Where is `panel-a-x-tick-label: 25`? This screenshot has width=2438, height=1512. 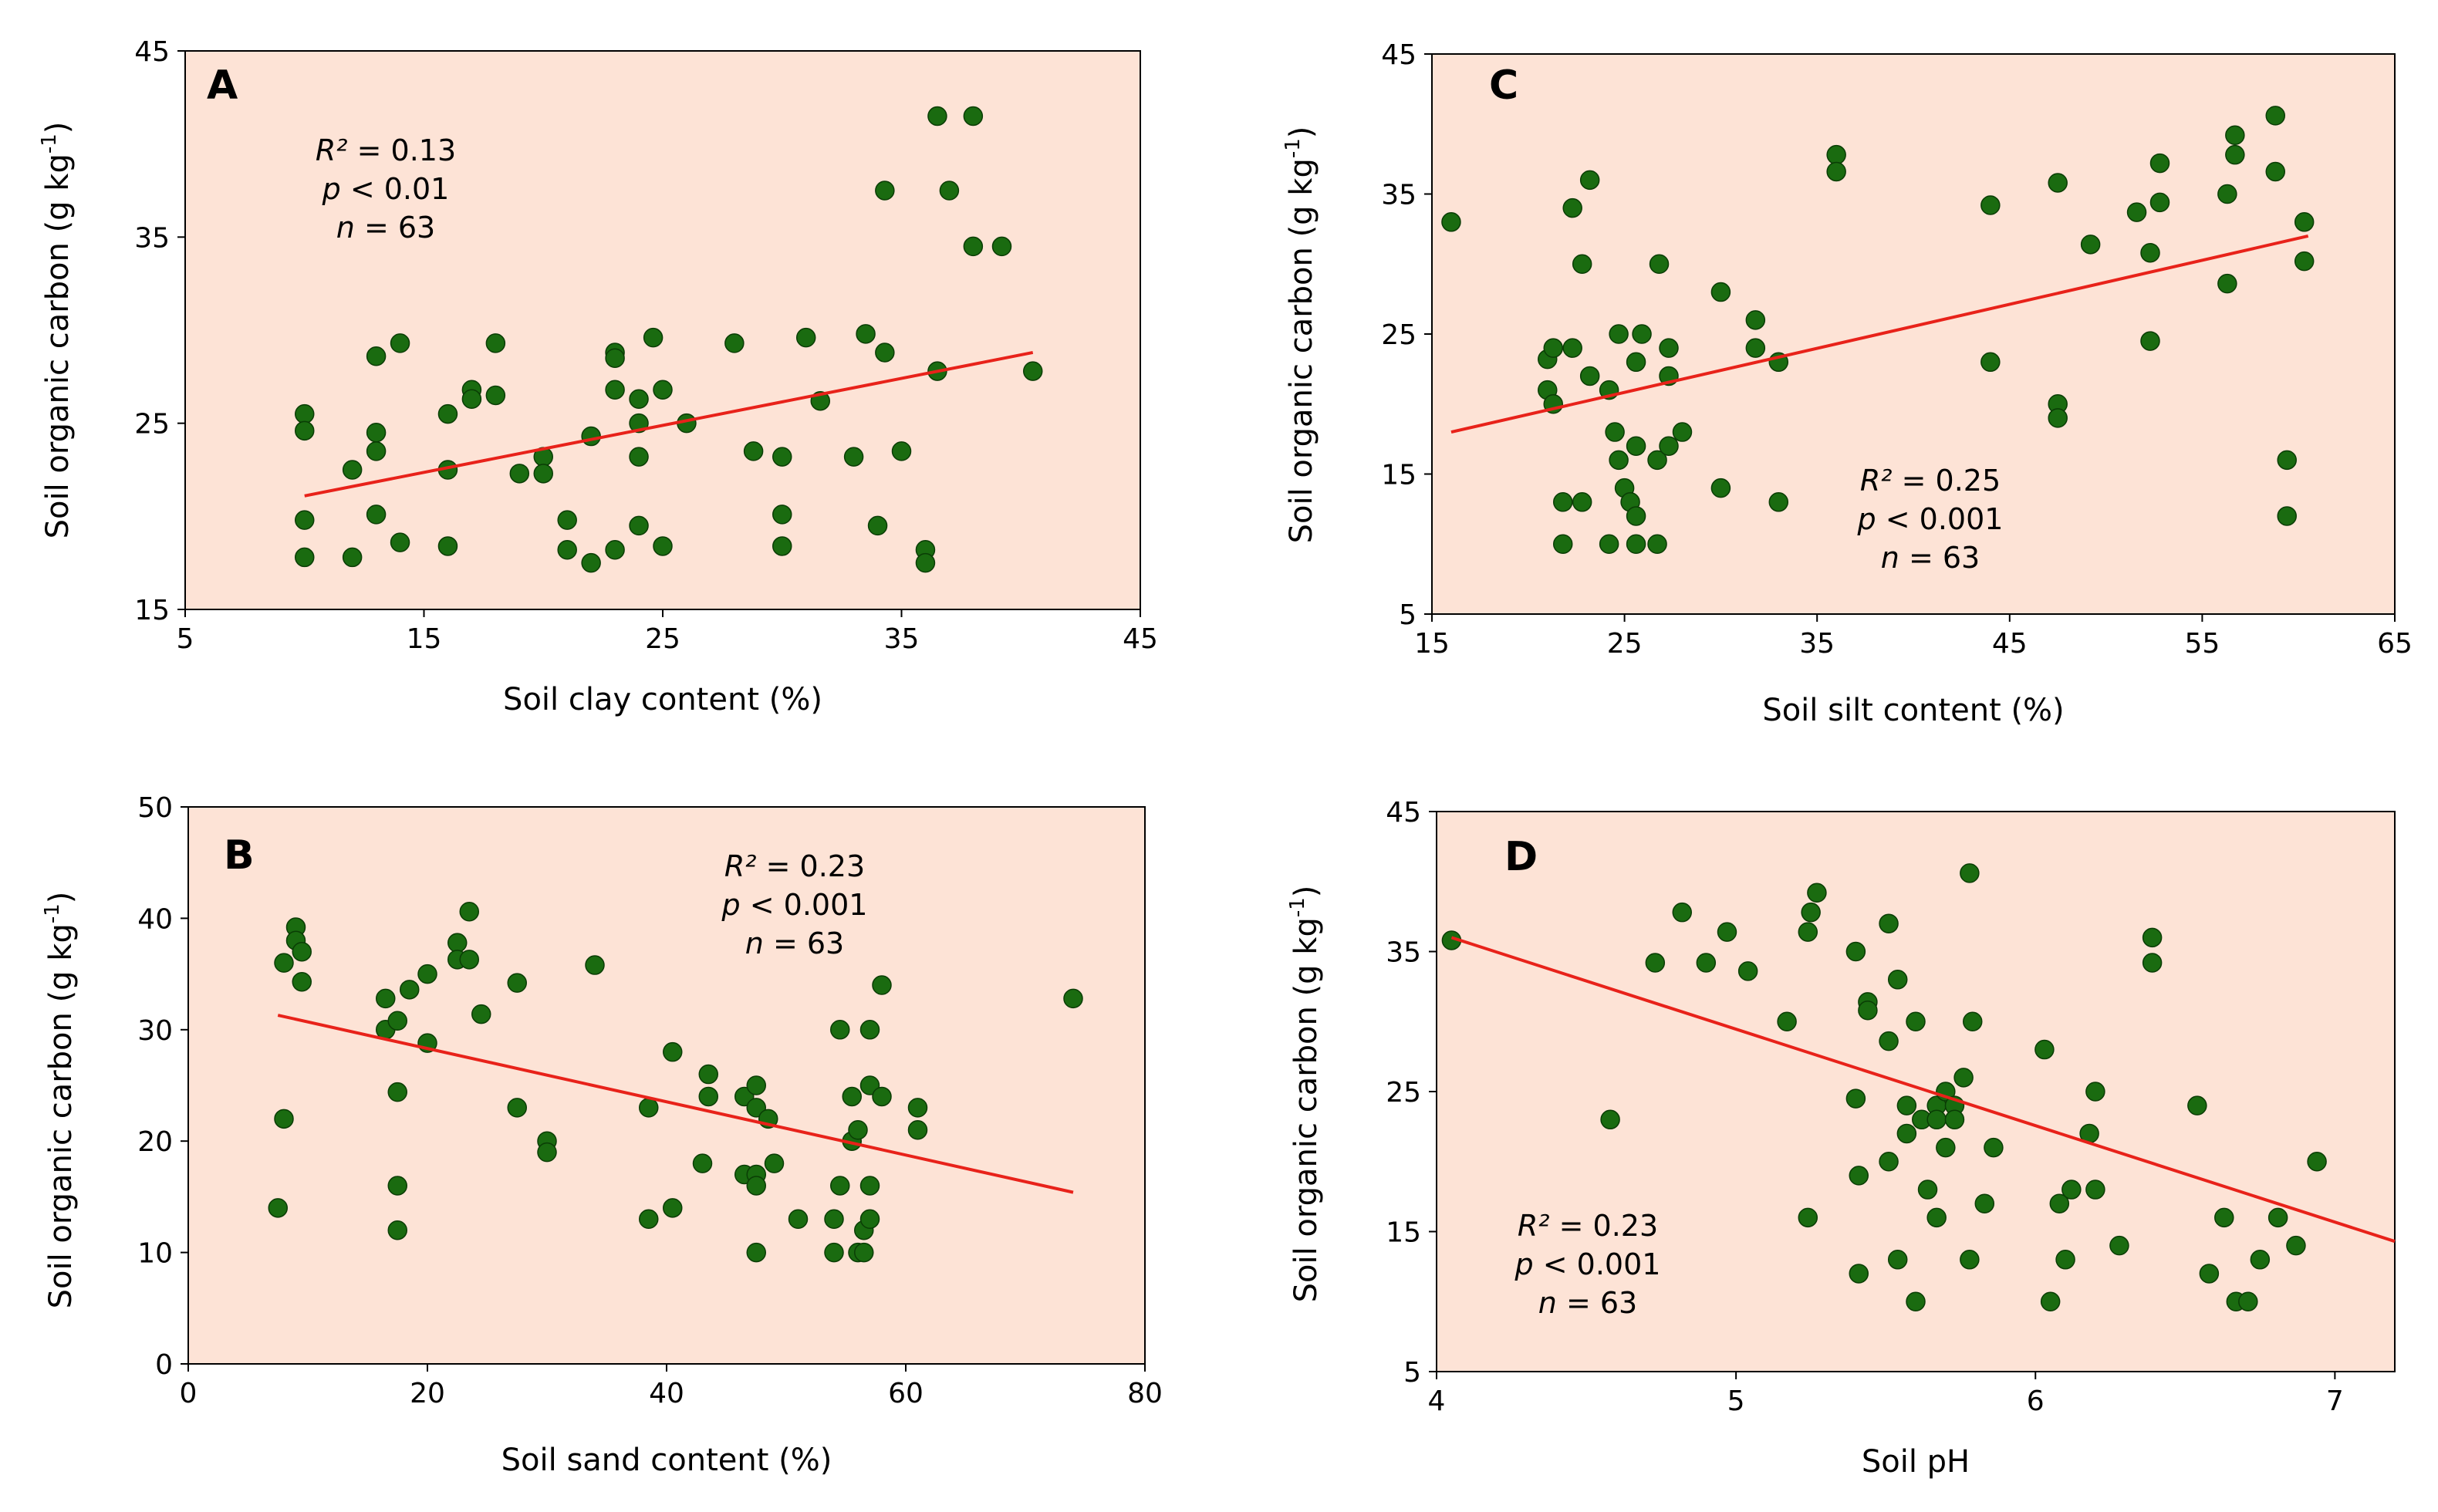
panel-a-x-tick-label: 25 is located at coordinates (662, 639).